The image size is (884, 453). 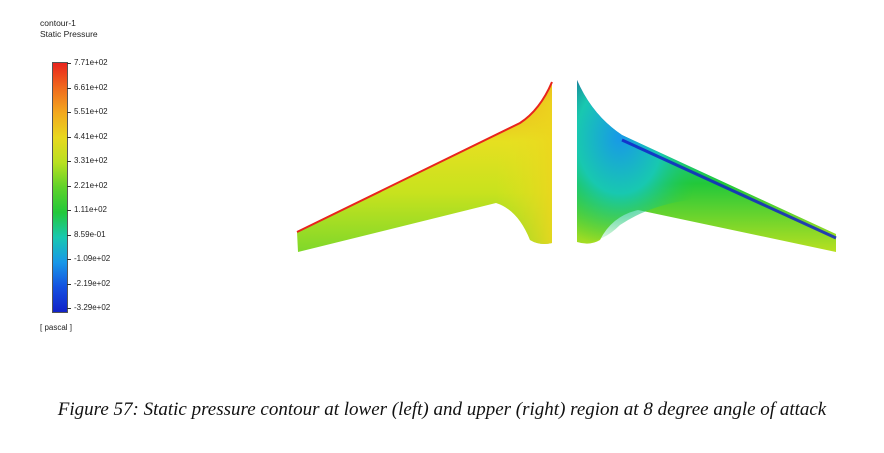 I want to click on colorbar-label: 1.11e+02, so click(x=90, y=209).